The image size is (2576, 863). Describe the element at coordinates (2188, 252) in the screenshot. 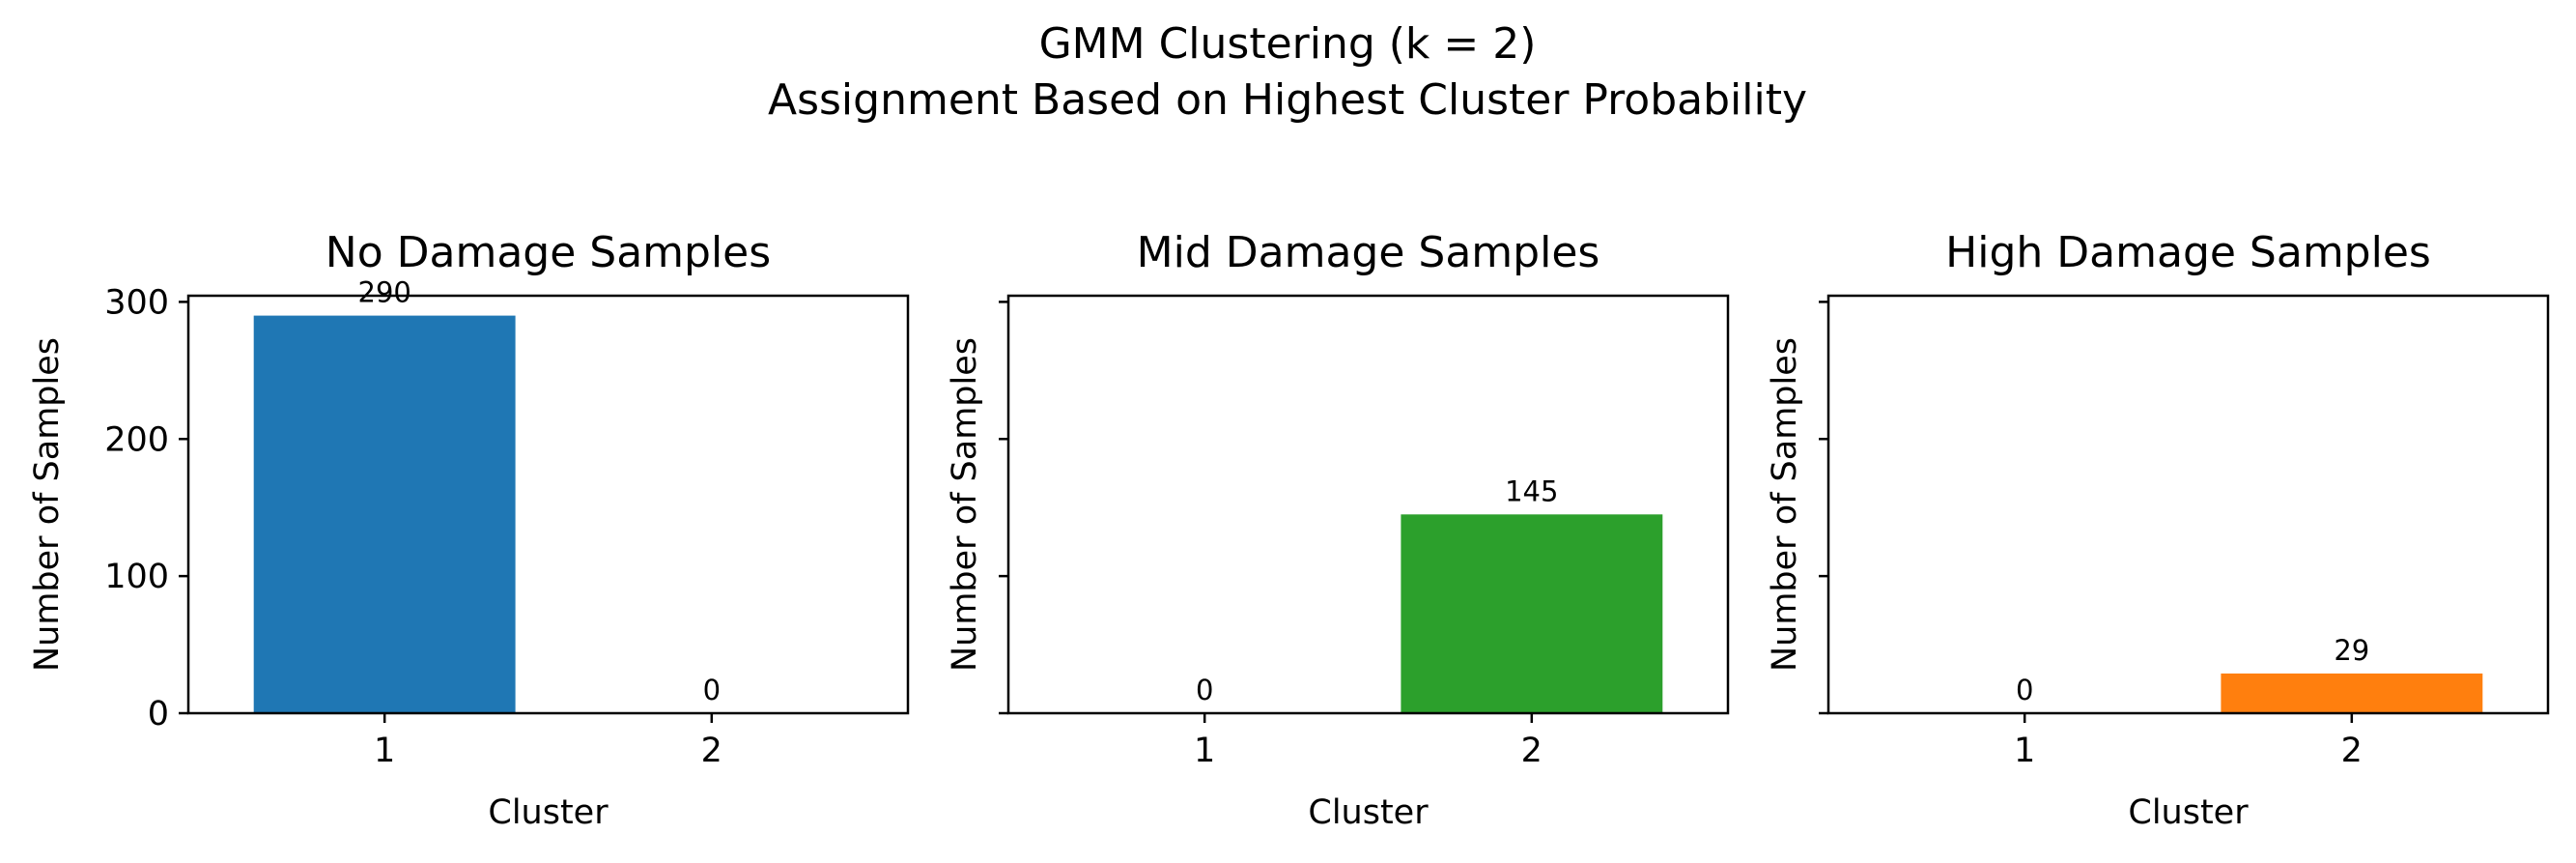

I see `panel-title: High Damage Samples` at that location.